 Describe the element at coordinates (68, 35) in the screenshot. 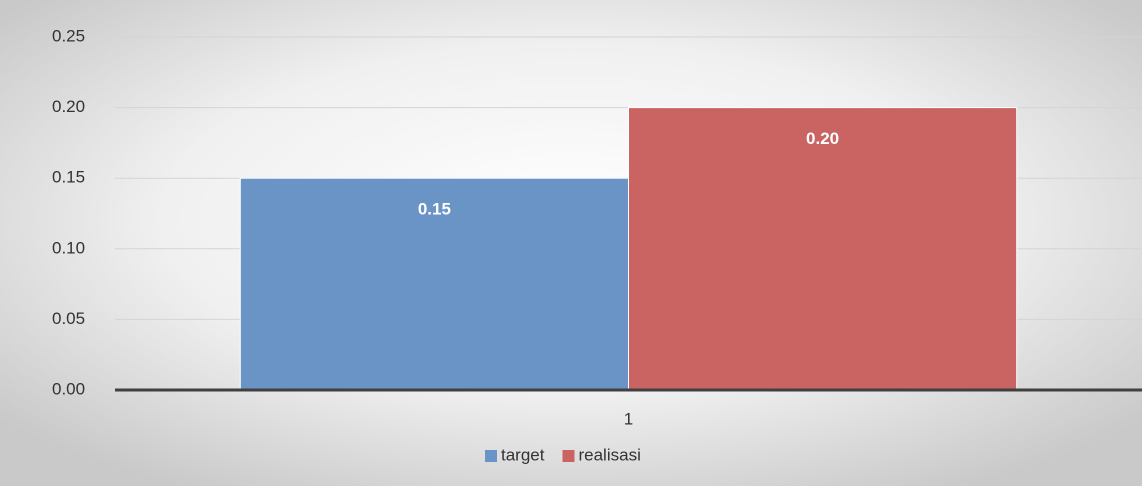

I see `y-tick-label: 0.25` at that location.